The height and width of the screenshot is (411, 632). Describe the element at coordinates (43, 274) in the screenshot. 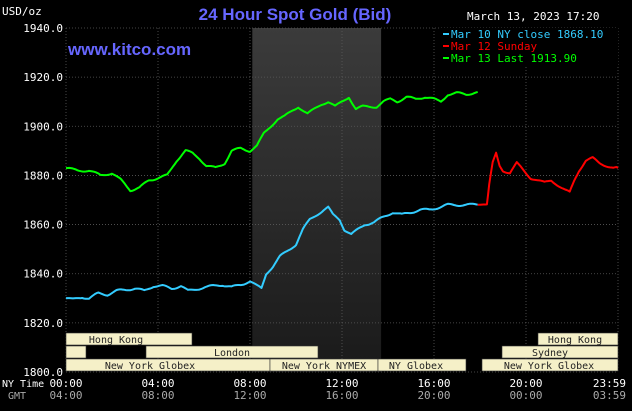

I see `y-tick-label: 1840.0` at that location.